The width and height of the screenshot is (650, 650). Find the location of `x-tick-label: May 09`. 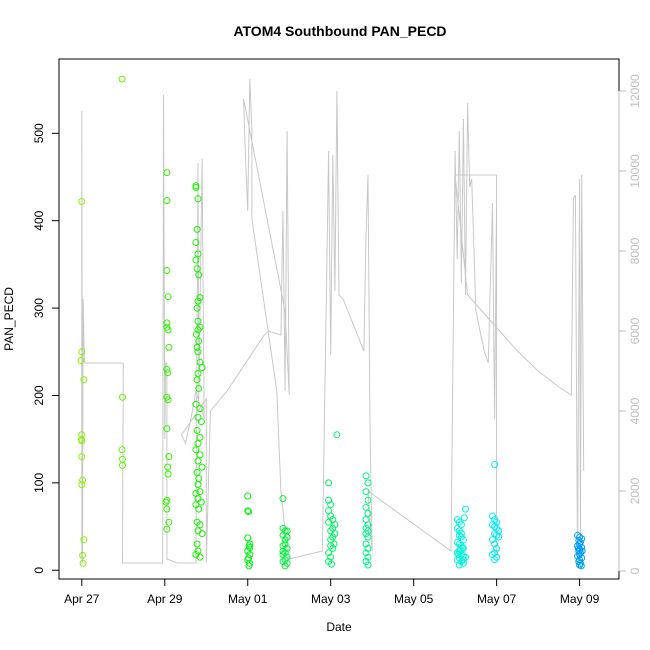

x-tick-label: May 09 is located at coordinates (580, 599).